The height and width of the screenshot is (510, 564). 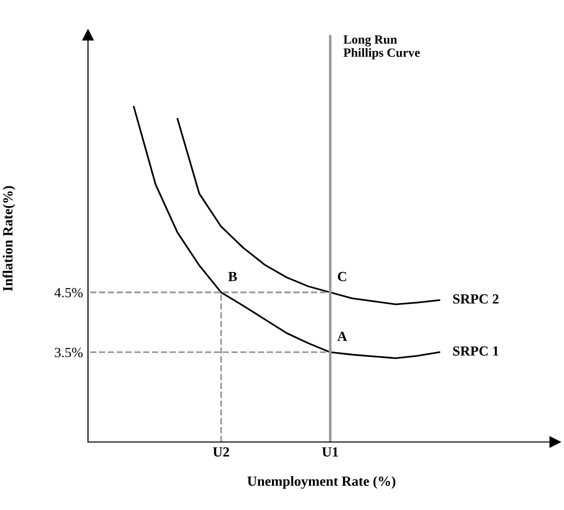 What do you see at coordinates (321, 482) in the screenshot?
I see `x-axis-title: Unemployment Rate (%)` at bounding box center [321, 482].